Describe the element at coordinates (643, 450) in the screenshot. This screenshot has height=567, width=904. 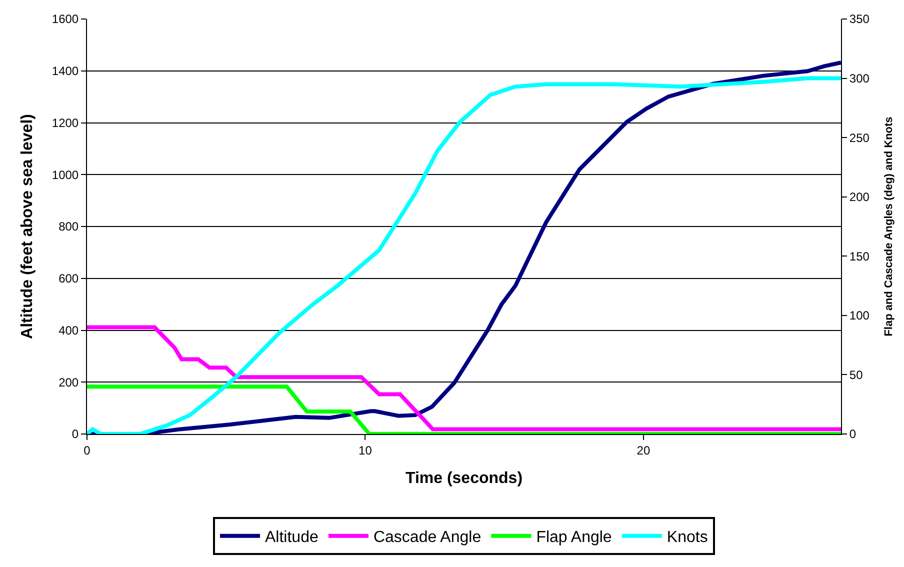
I see `x-tick-label: 20` at that location.